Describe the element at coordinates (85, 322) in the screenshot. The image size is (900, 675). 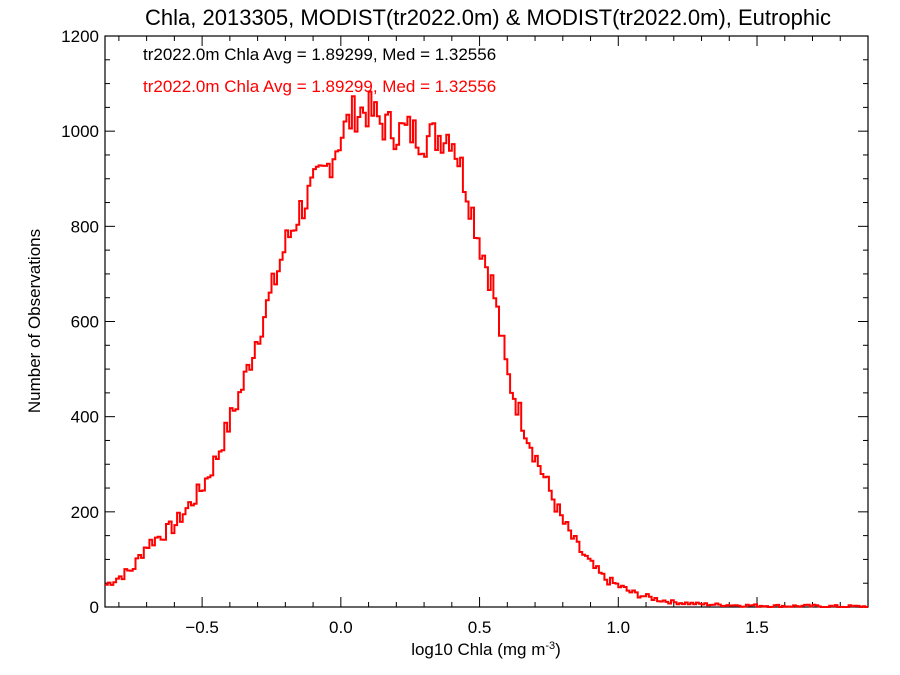
I see `y-tick-label: 600` at that location.